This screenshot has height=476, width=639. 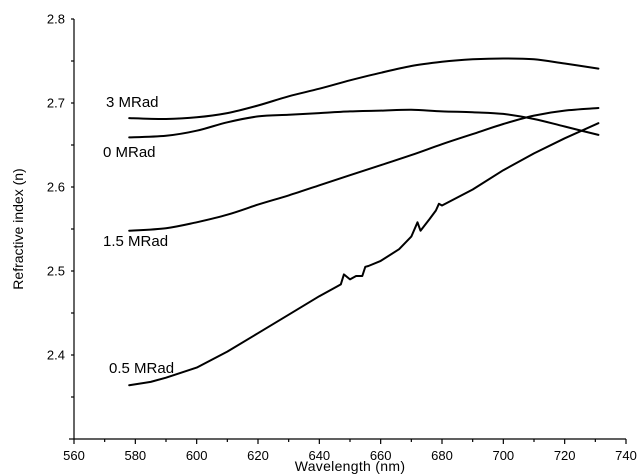 What do you see at coordinates (381, 455) in the screenshot?
I see `x-tick-label: 660` at bounding box center [381, 455].